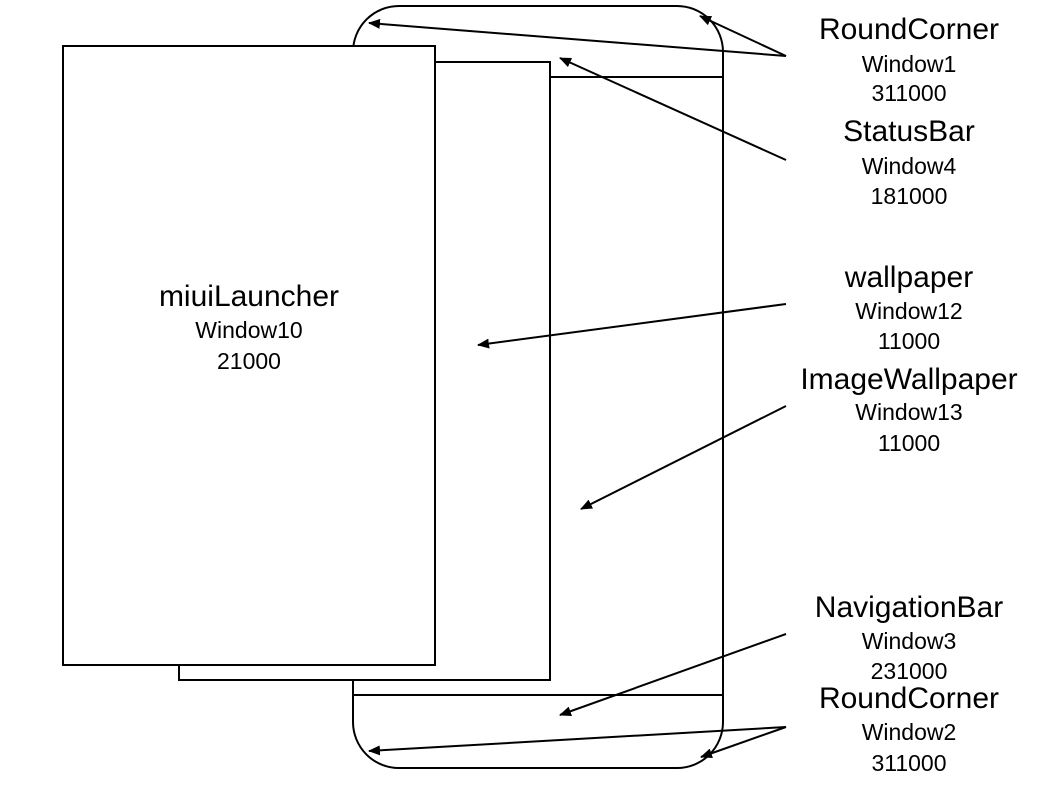 Image resolution: width=1061 pixels, height=785 pixels. What do you see at coordinates (673, 109) in the screenshot?
I see `arrow-status-bar` at bounding box center [673, 109].